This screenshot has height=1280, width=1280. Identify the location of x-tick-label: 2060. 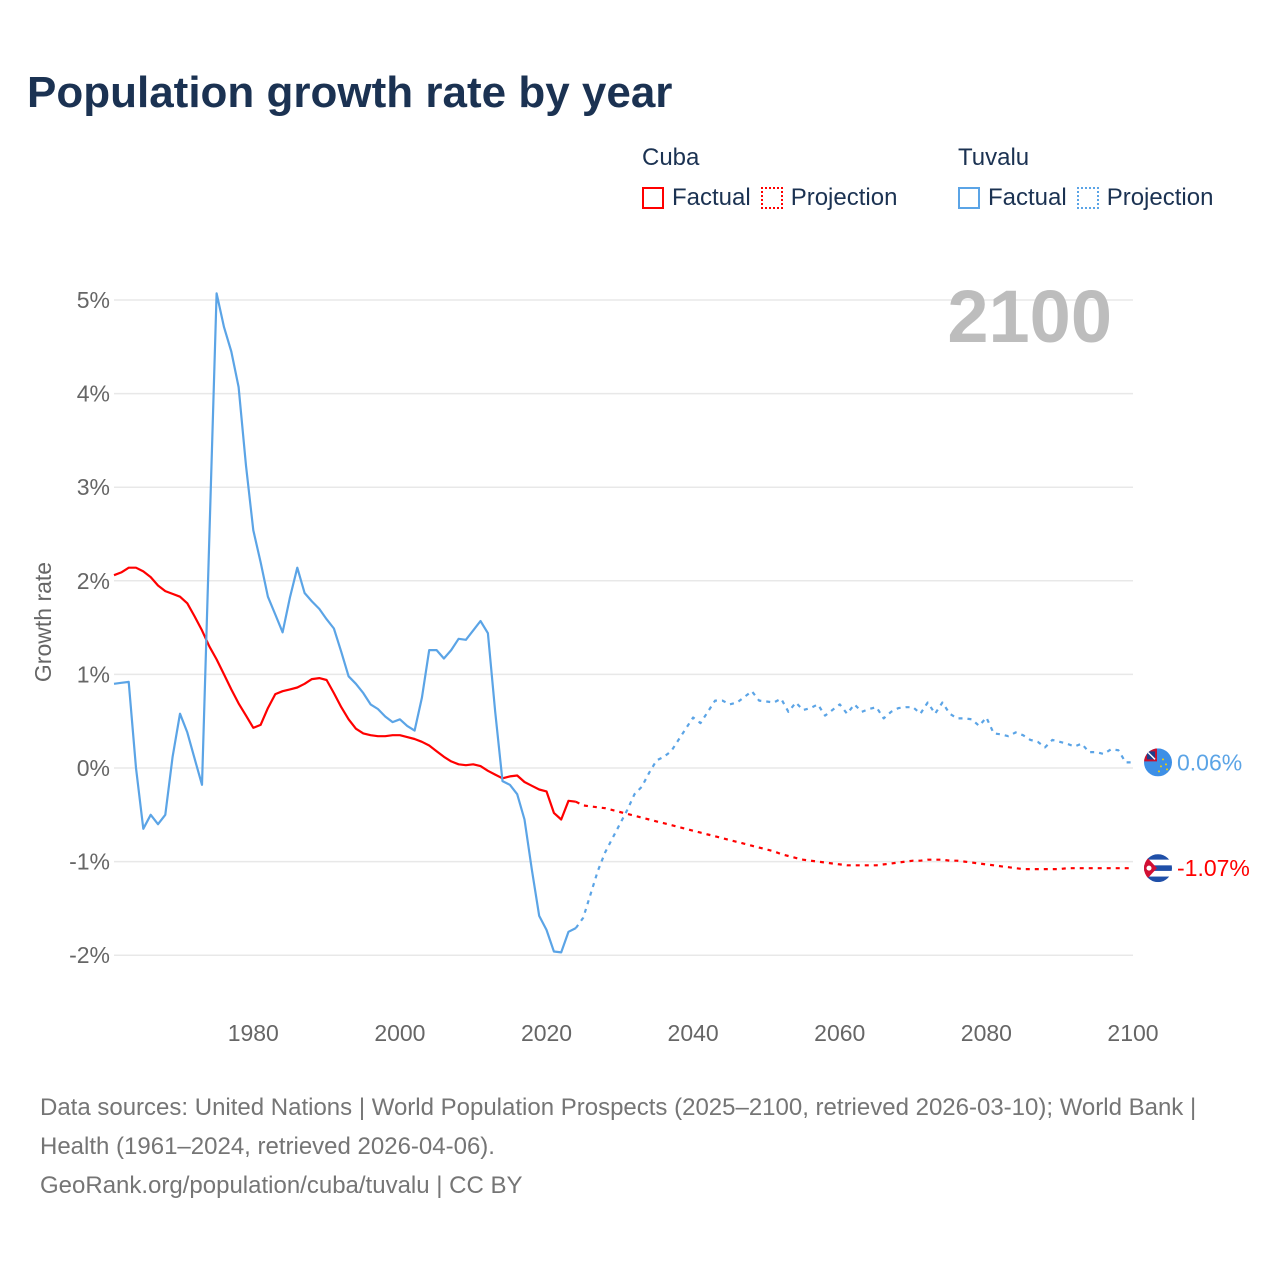
(839, 1033).